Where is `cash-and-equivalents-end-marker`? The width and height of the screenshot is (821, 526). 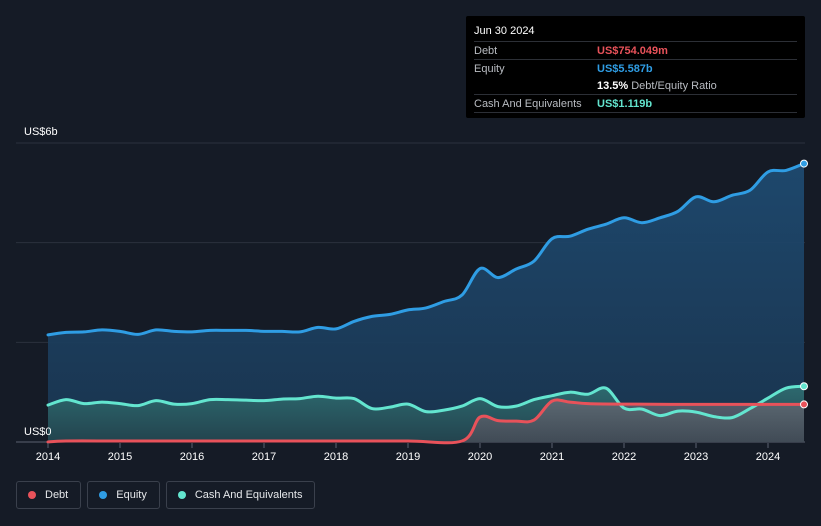 cash-and-equivalents-end-marker is located at coordinates (804, 386).